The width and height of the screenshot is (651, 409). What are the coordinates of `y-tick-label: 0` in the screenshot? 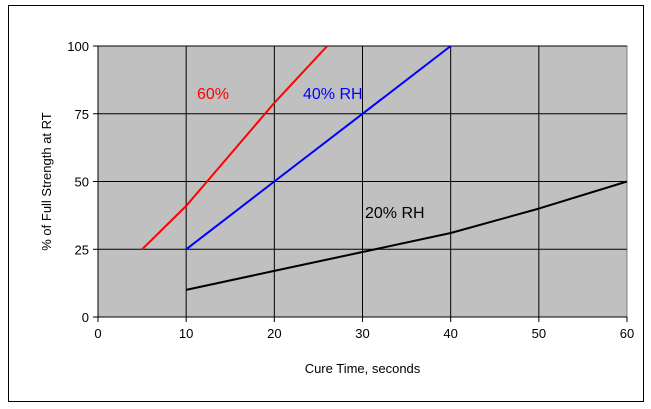 It's located at (85, 317).